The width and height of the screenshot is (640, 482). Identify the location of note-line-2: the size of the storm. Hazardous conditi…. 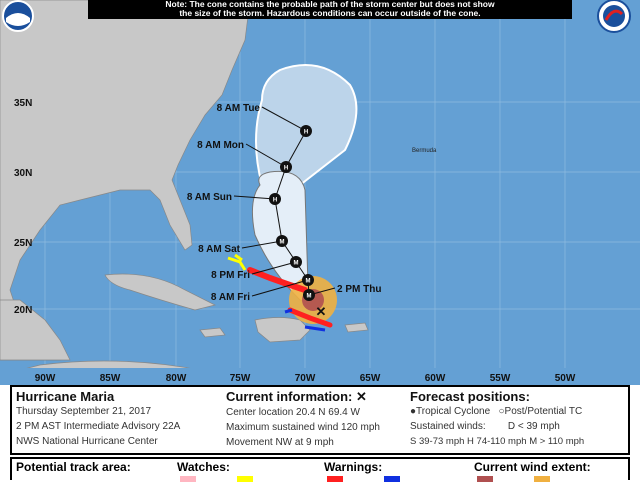
(330, 13).